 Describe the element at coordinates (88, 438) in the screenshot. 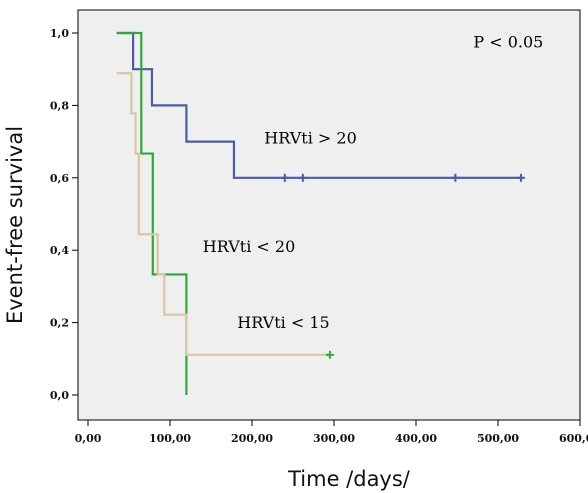

I see `x-tick-label: 0,00` at that location.